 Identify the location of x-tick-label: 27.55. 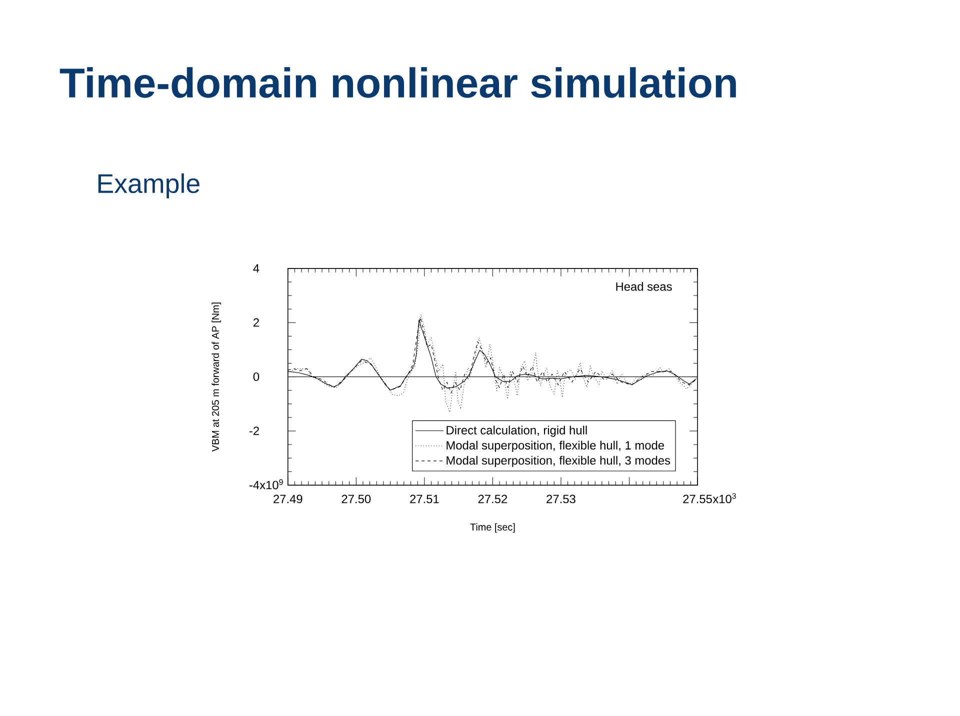
(697, 499).